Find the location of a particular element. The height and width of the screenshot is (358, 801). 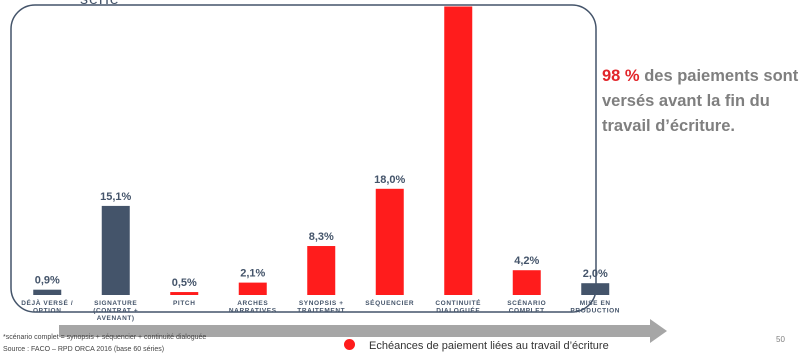

category-label-5-0: SÉQUENCIER is located at coordinates (389, 302).